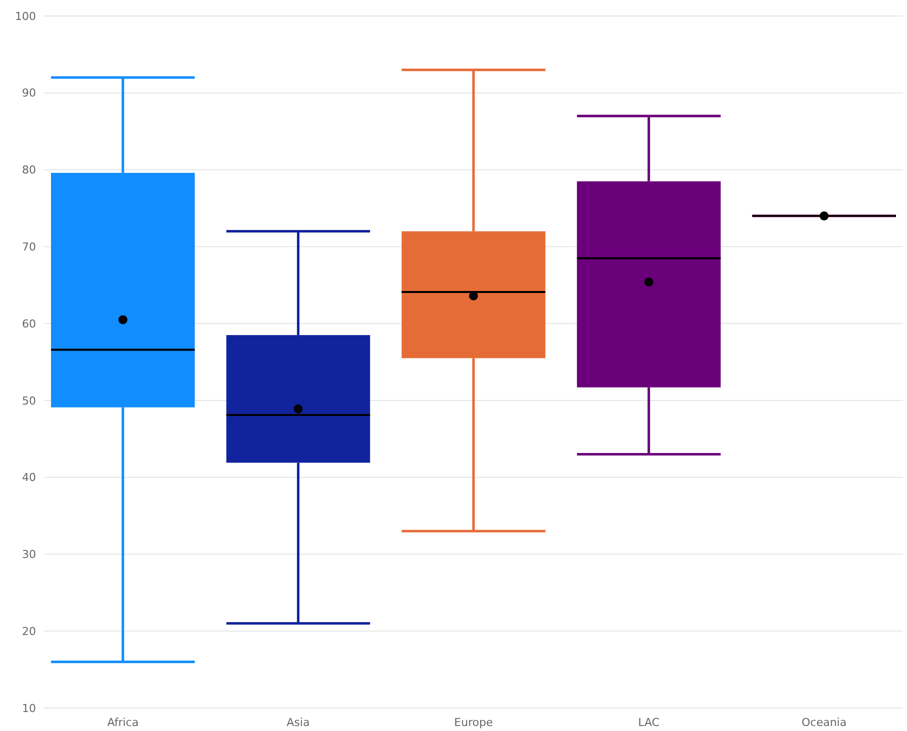 This screenshot has width=907, height=731. I want to click on x-tick-label: Africa, so click(123, 722).